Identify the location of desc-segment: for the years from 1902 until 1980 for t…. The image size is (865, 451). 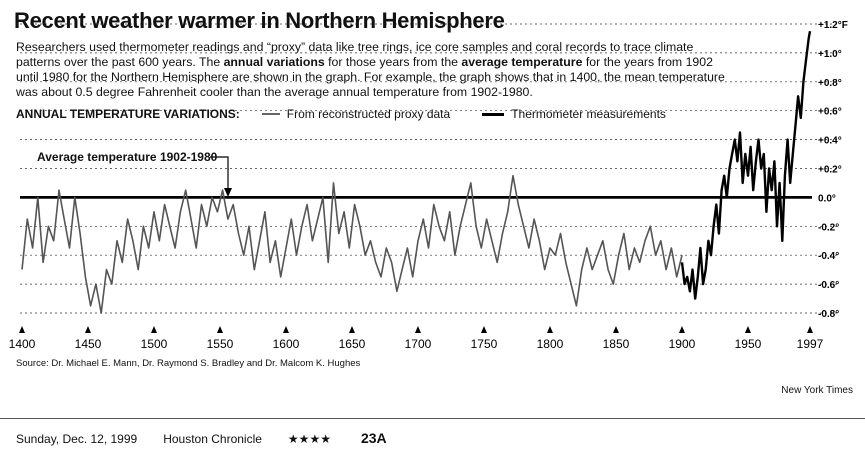
(370, 77).